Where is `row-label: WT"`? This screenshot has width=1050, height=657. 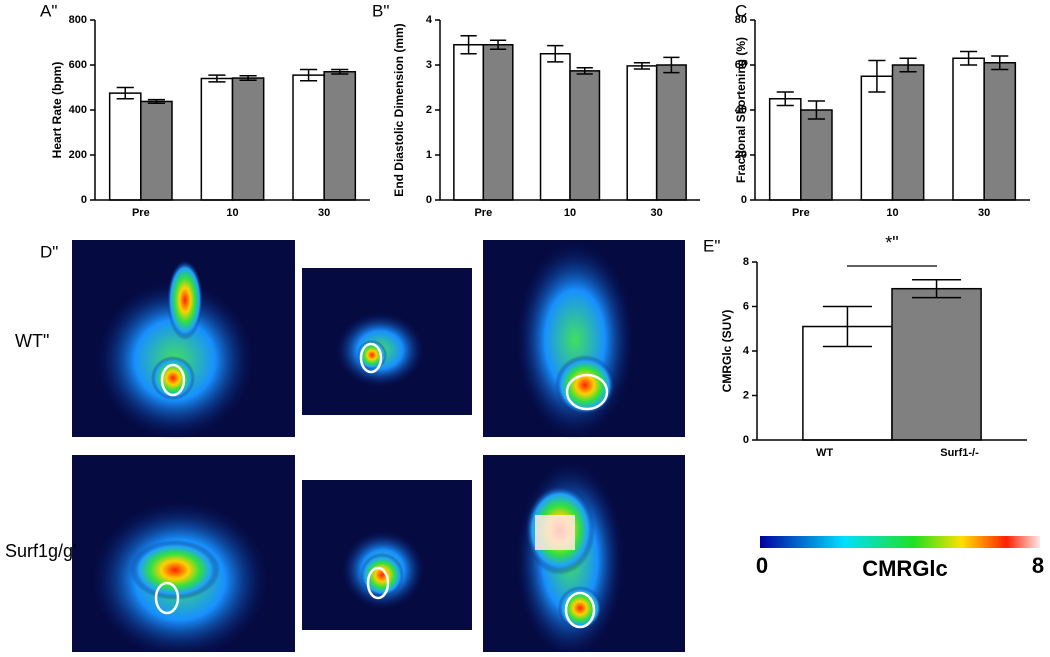
row-label: WT" is located at coordinates (32, 341).